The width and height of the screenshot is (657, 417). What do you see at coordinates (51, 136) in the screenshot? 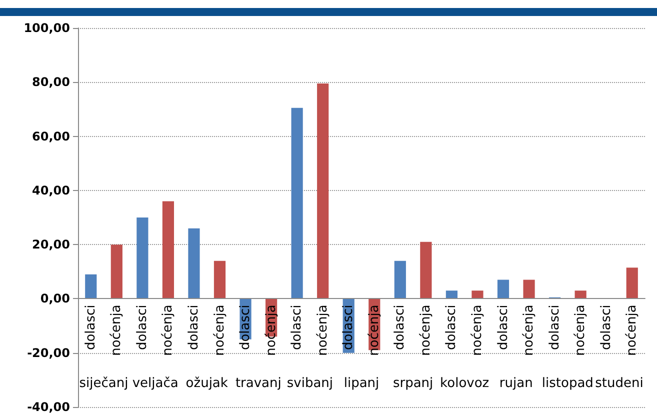
I see `y-tick-label: 60,00` at bounding box center [51, 136].